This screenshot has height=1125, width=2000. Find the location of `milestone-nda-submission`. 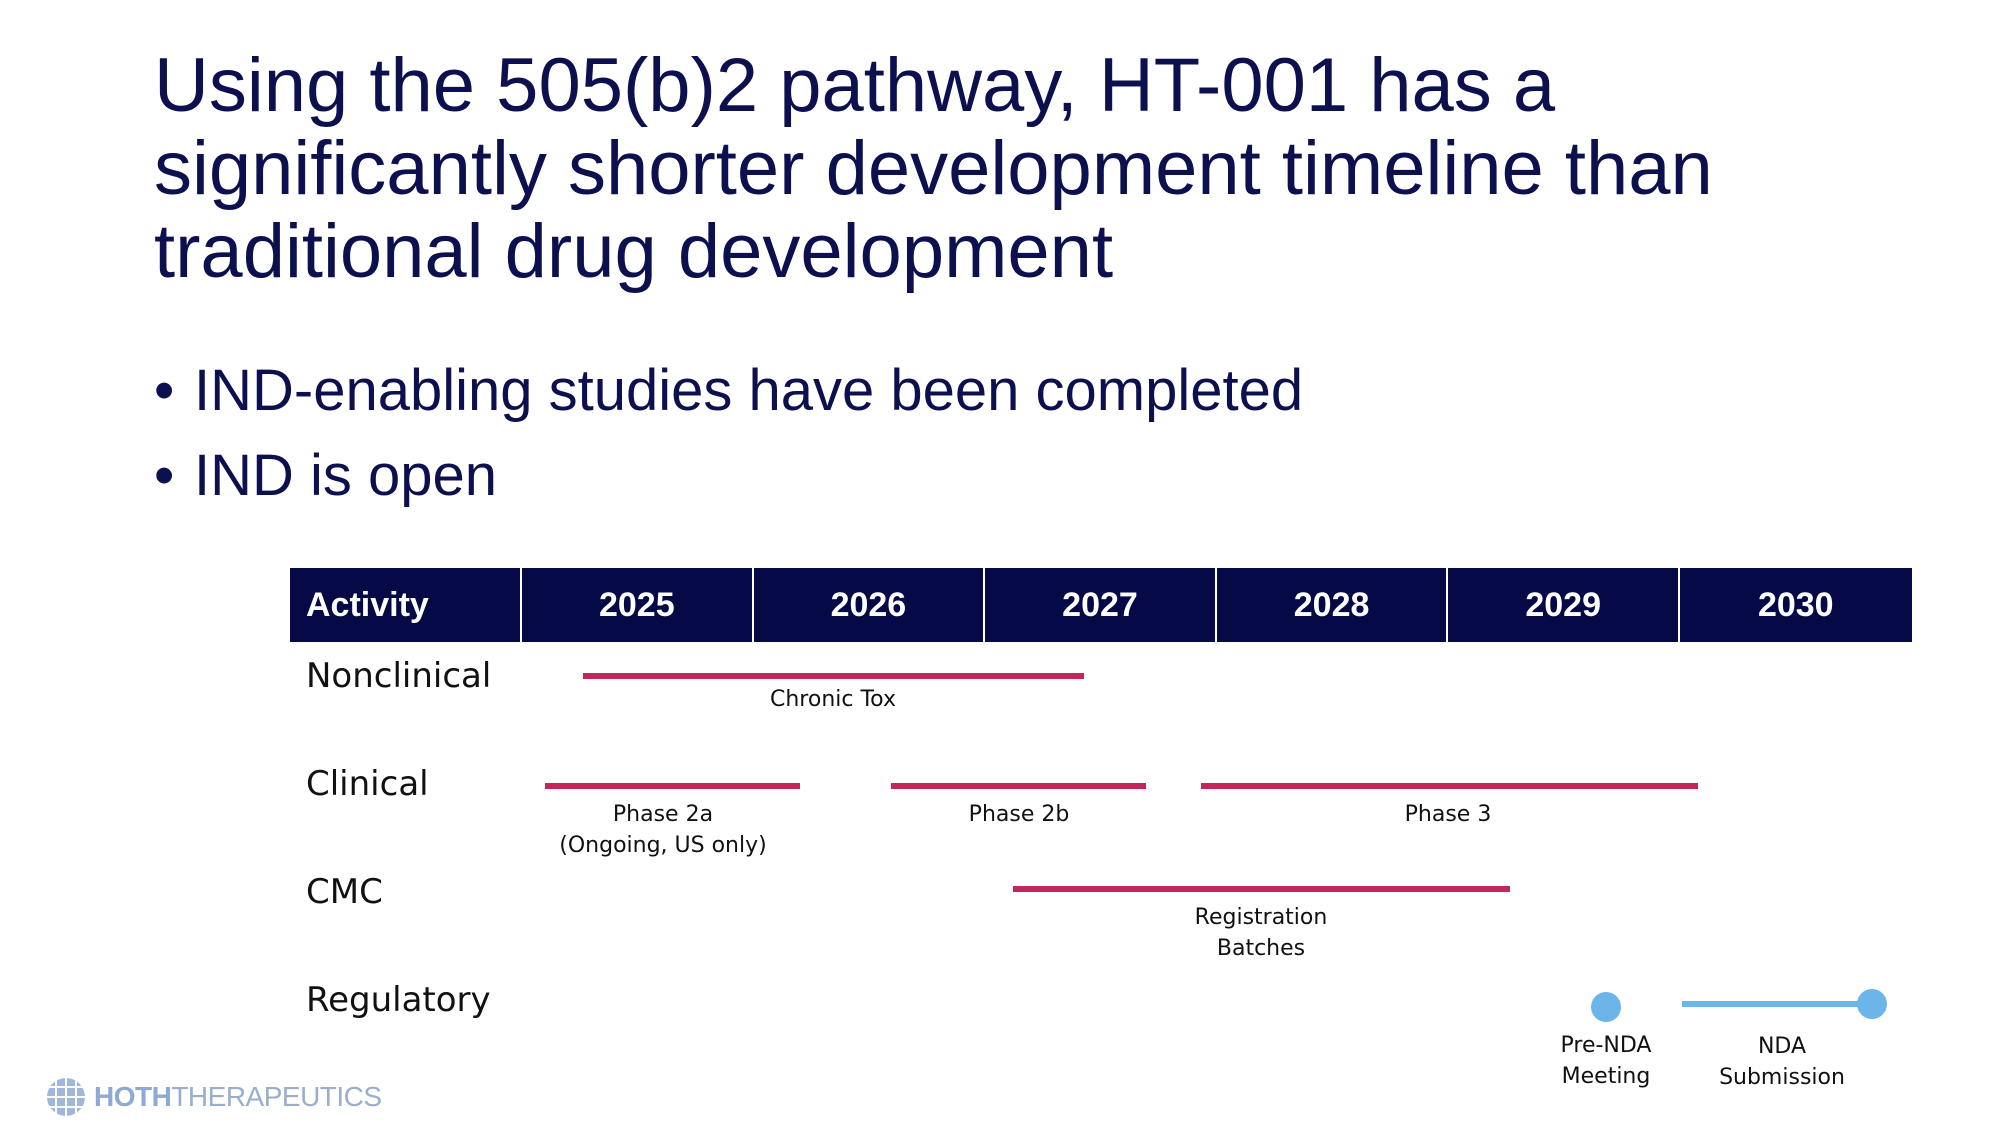

milestone-nda-submission is located at coordinates (1872, 1004).